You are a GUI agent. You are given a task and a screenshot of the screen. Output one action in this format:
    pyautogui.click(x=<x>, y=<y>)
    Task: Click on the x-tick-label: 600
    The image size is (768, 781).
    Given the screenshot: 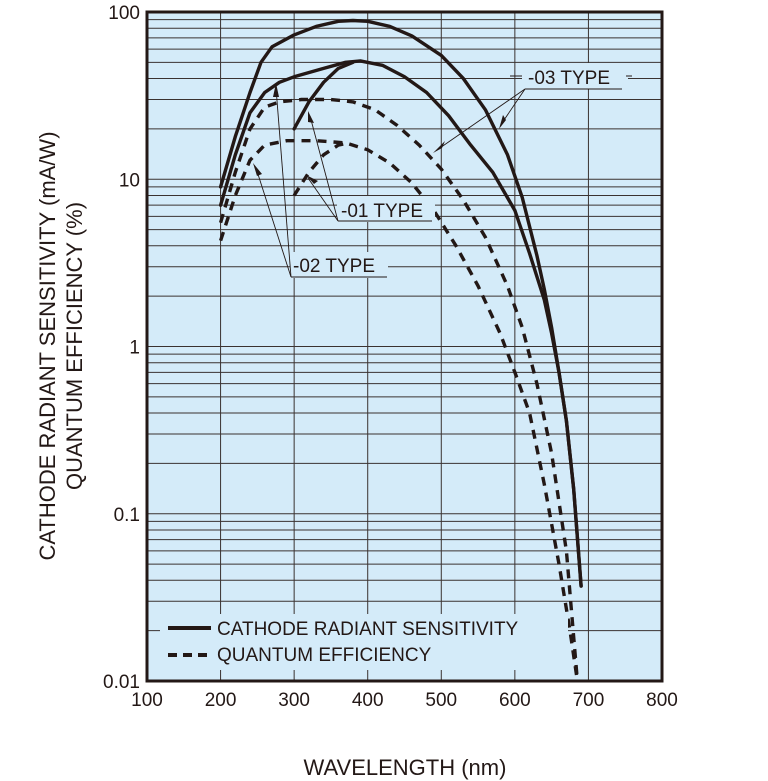 What is the action you would take?
    pyautogui.click(x=515, y=700)
    